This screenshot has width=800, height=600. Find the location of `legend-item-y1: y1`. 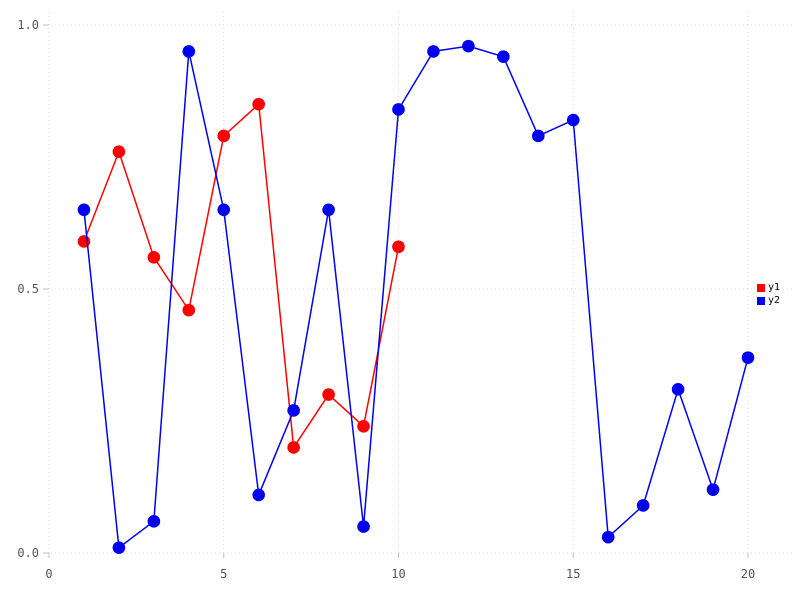

legend-item-y1: y1 is located at coordinates (768, 287).